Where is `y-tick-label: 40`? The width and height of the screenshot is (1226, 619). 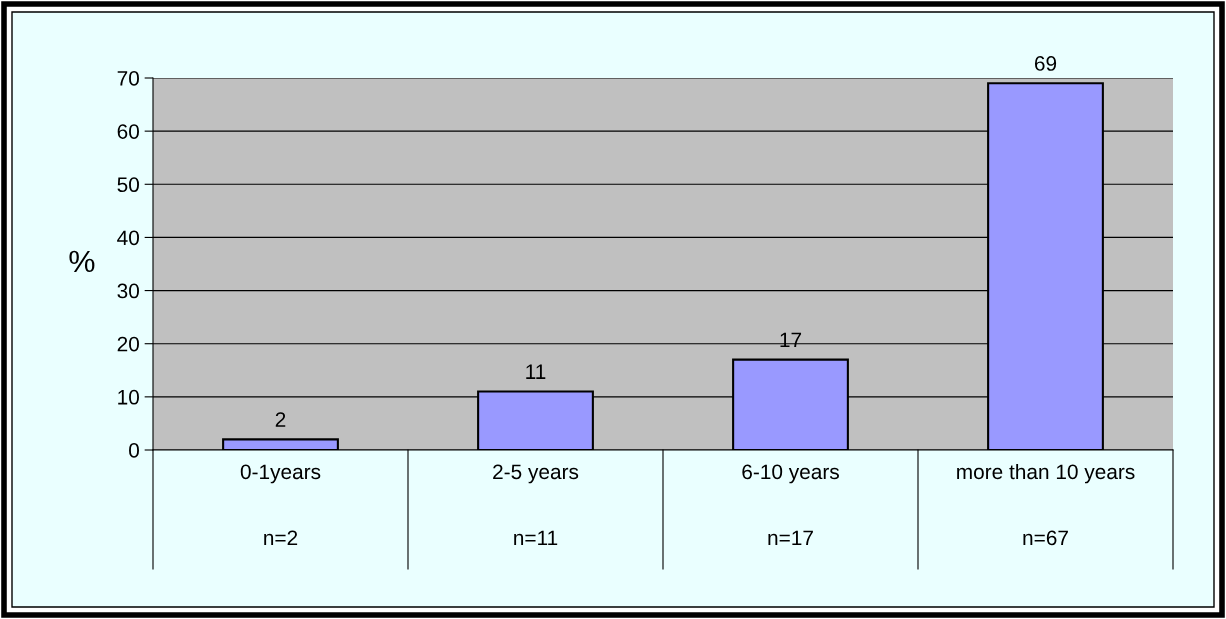
y-tick-label: 40 is located at coordinates (128, 238).